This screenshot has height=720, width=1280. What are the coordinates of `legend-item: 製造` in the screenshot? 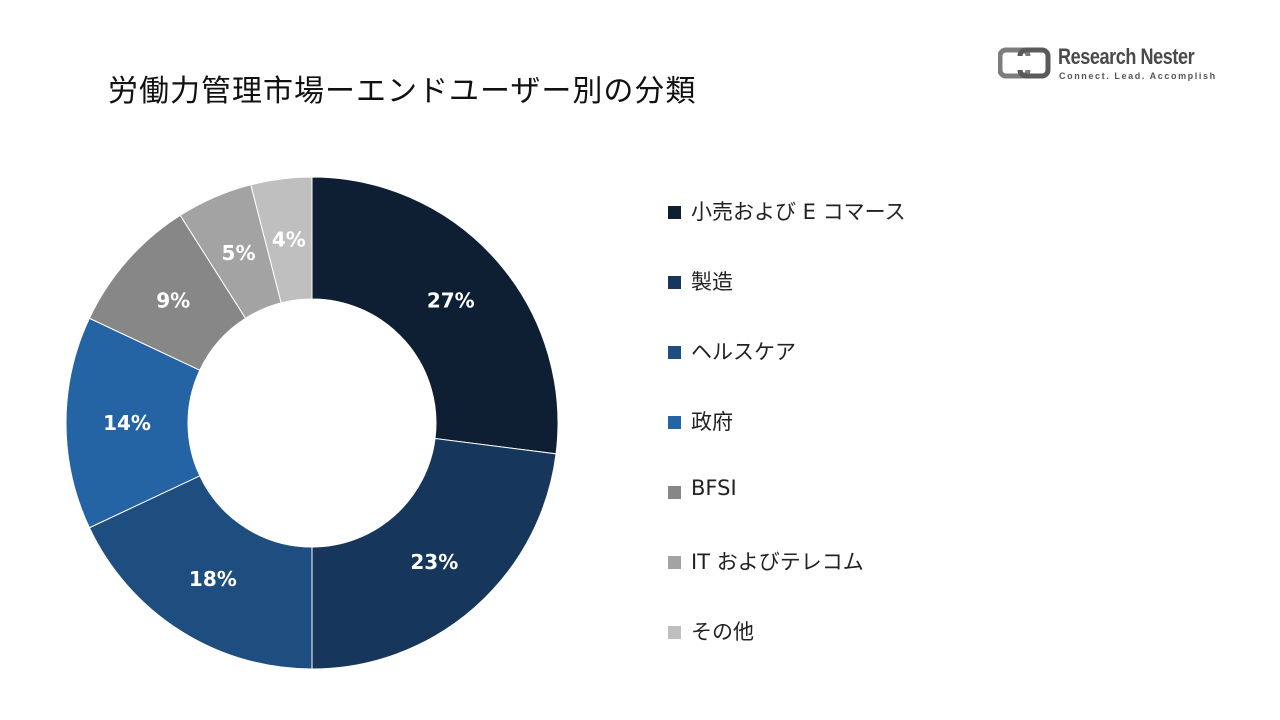 It's located at (787, 301).